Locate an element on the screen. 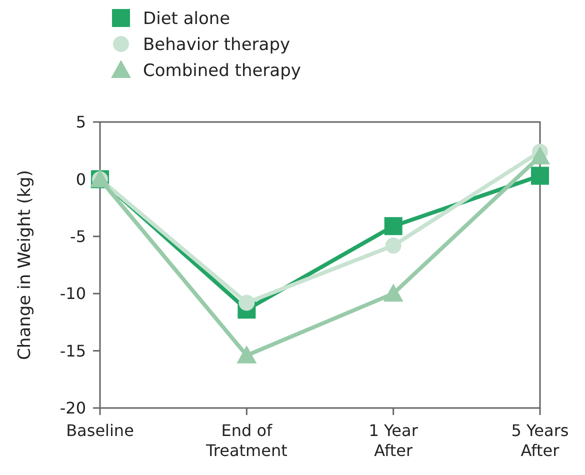 The image size is (585, 475). x-tick-label: 5 Years After is located at coordinates (540, 440).